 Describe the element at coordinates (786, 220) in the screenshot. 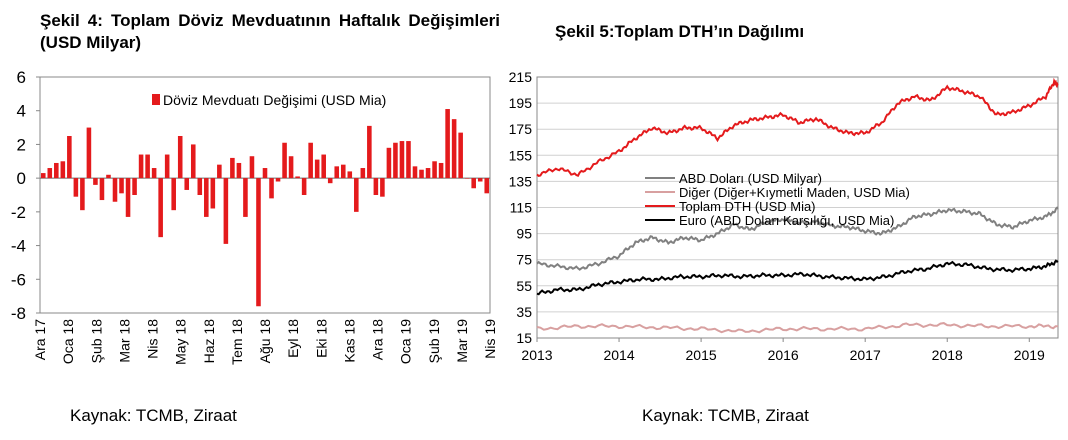

I see `legend-label: Euro (ABD Doları Karşılığı, USD Mia)` at that location.